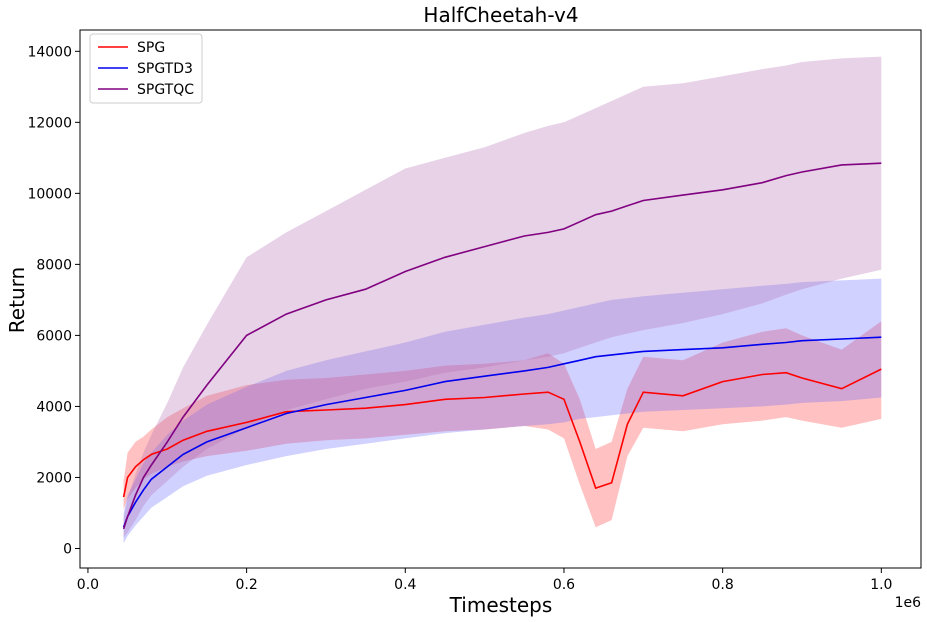 This screenshot has height=622, width=927. I want to click on y-tick-label: 12000, so click(49, 123).